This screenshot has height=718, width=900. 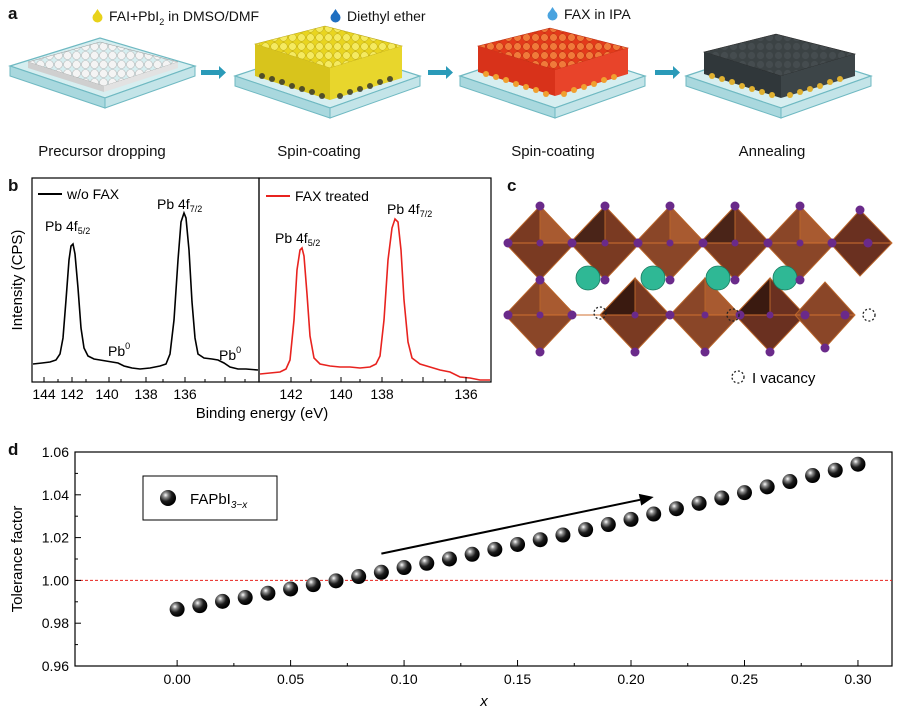 What do you see at coordinates (409, 210) in the screenshot?
I see `peak-label-right-7-2: Pb 4f7/2` at bounding box center [409, 210].